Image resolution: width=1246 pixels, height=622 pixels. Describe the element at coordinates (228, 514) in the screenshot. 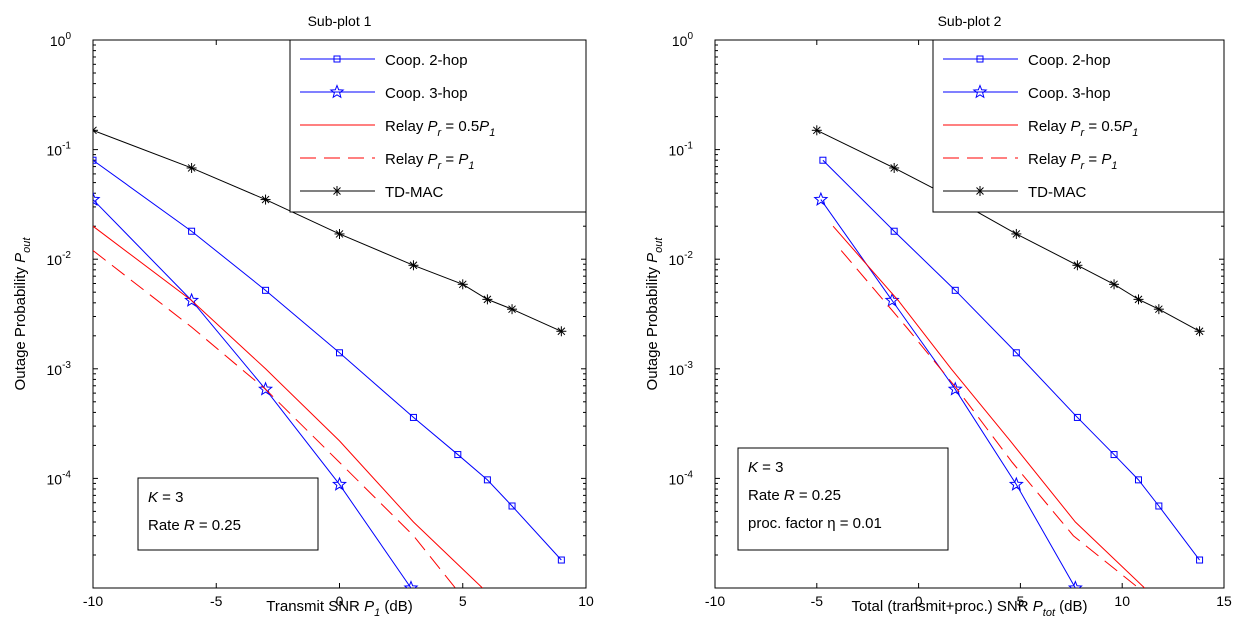

I see `annotation: K = 3 Rate R = 0.25` at that location.